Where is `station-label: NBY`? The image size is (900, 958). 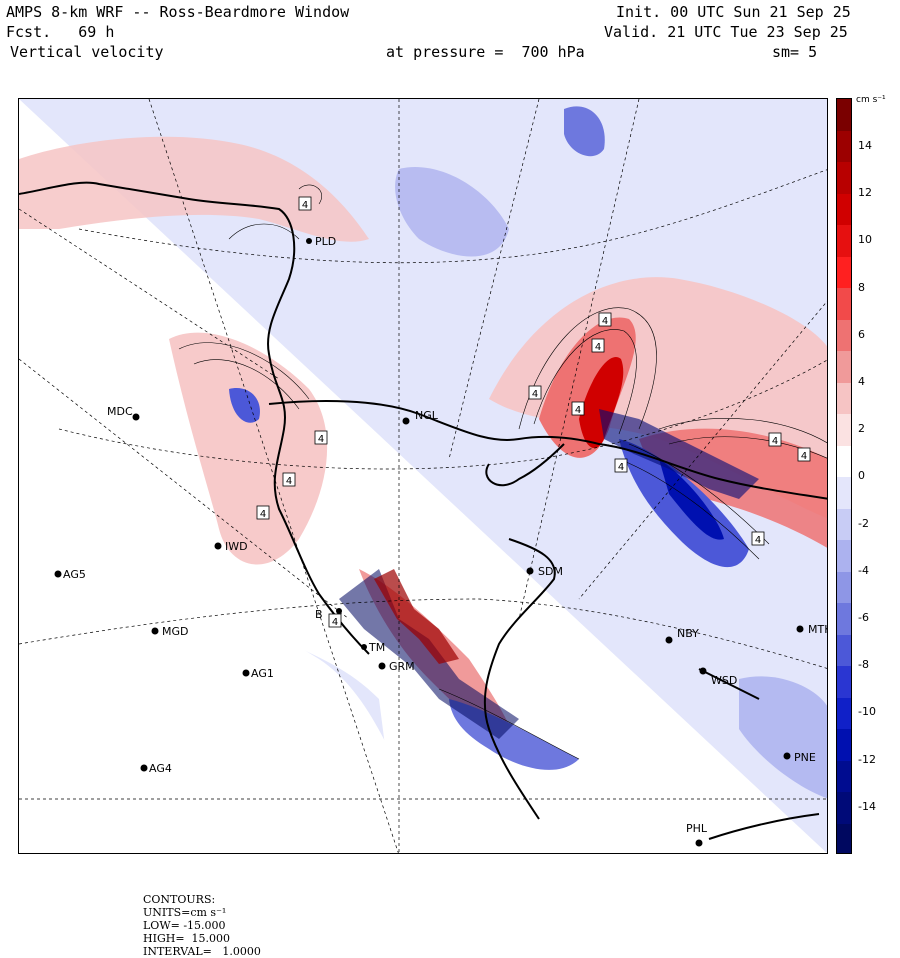 station-label: NBY is located at coordinates (688, 633).